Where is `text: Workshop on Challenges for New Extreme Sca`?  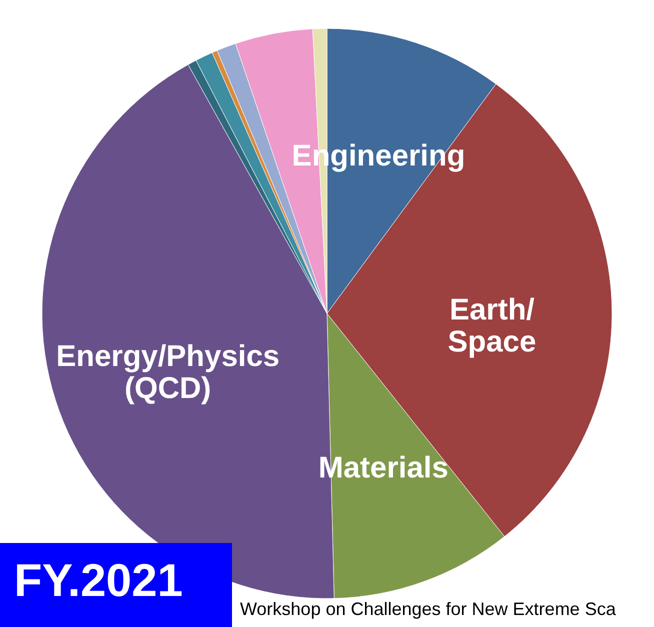 text: Workshop on Challenges for New Extreme Sca is located at coordinates (428, 609).